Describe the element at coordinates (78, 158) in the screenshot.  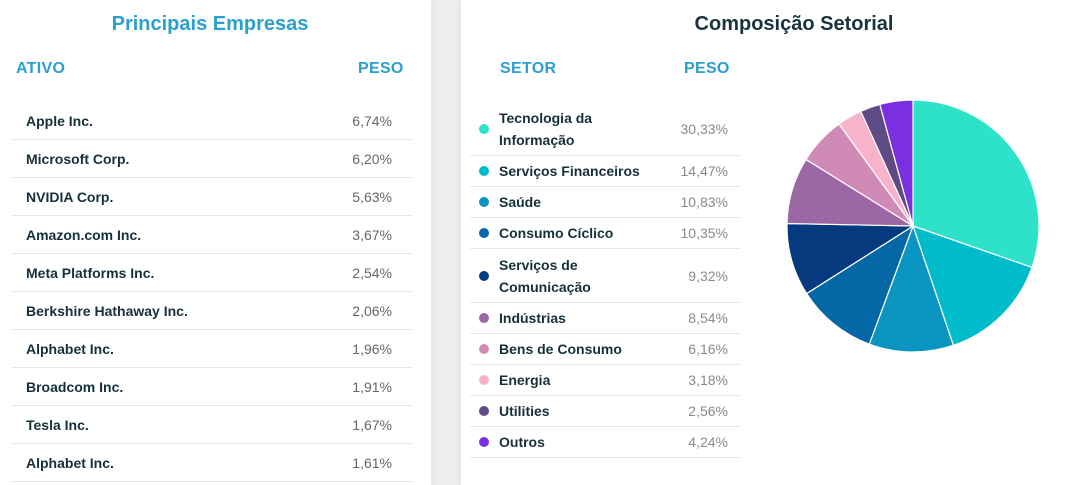
I see `company-name: Microsoft Corp.` at that location.